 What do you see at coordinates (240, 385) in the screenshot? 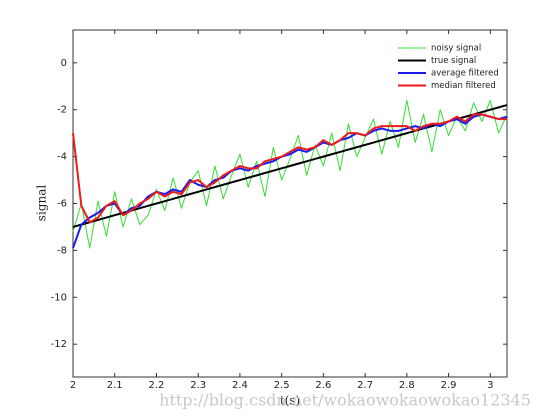
I see `x-tick-label: 2.4` at bounding box center [240, 385].